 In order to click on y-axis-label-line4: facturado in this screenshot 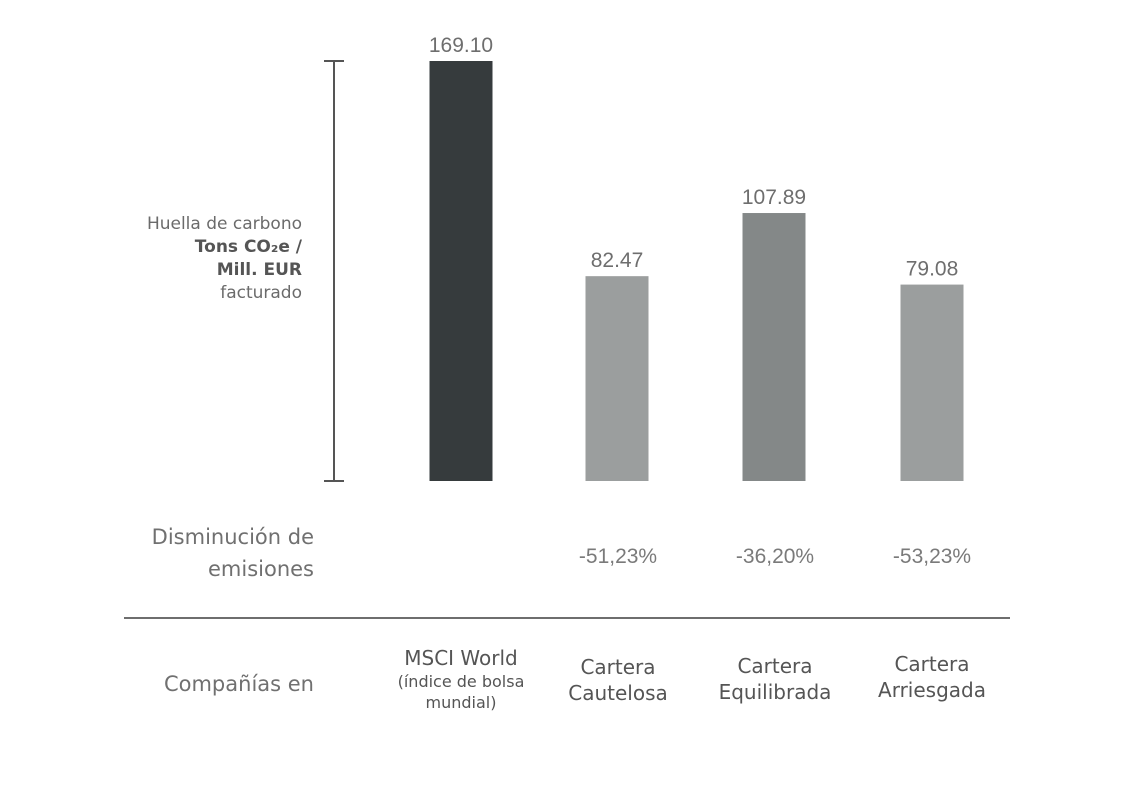, I will do `click(261, 293)`.